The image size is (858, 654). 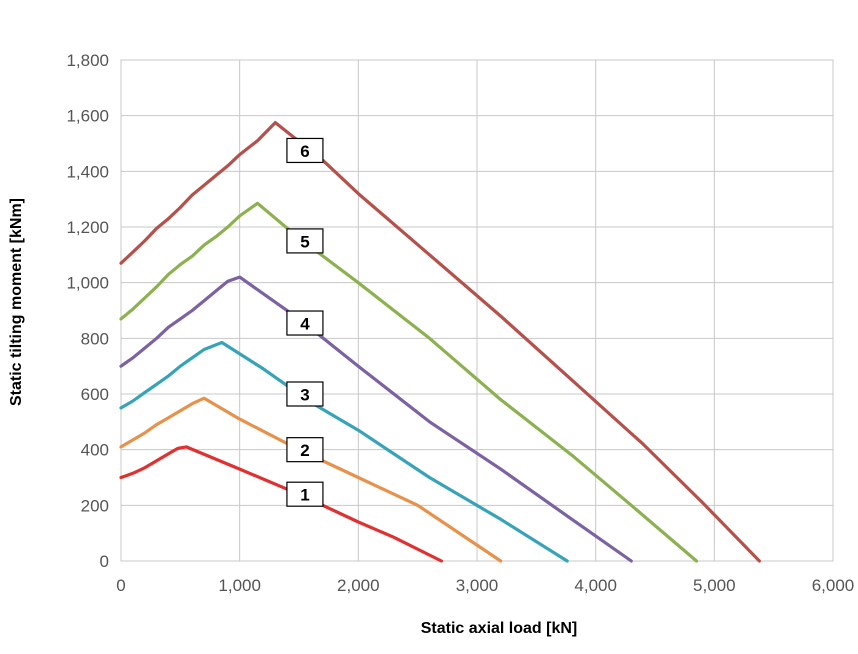 I want to click on y-tick-label: 1,200, so click(x=87, y=227).